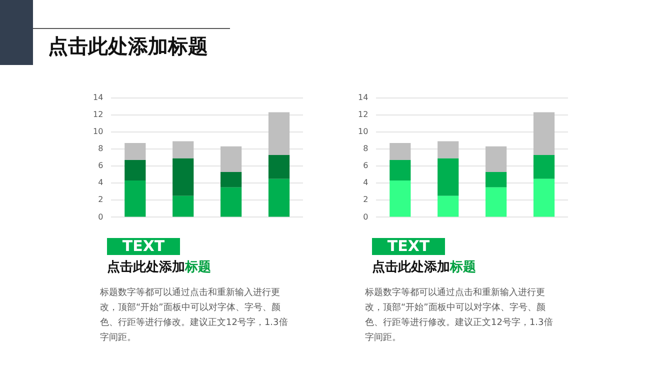  I want to click on chart-title: 点击此处添加标题, so click(128, 46).